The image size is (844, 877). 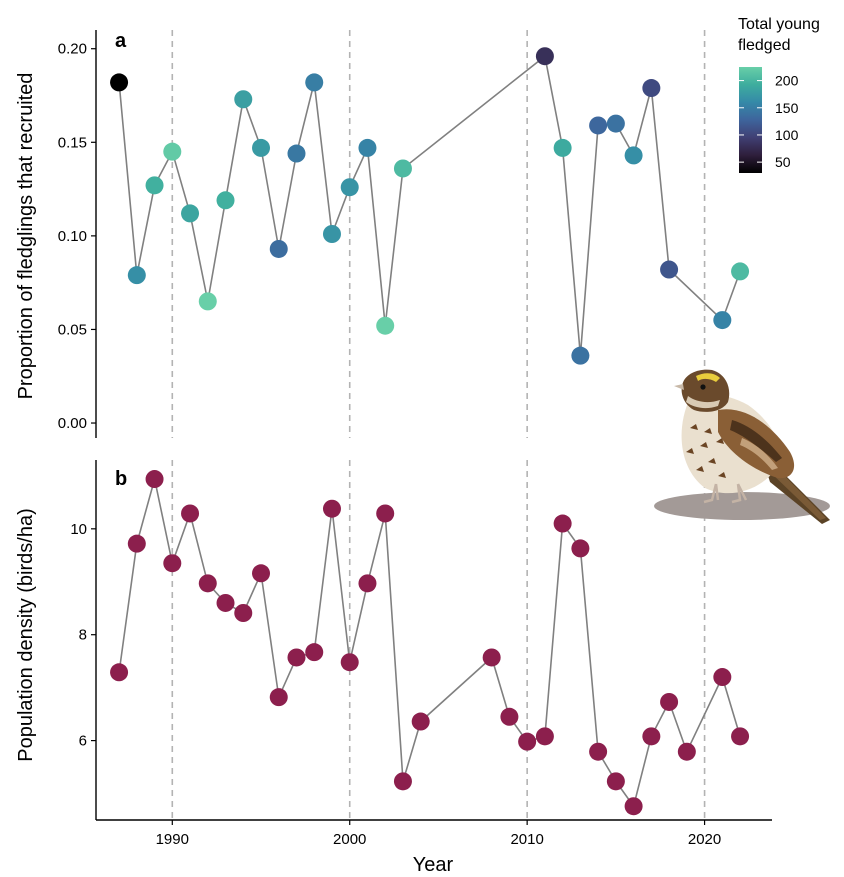 What do you see at coordinates (787, 108) in the screenshot?
I see `legend-label: 150` at bounding box center [787, 108].